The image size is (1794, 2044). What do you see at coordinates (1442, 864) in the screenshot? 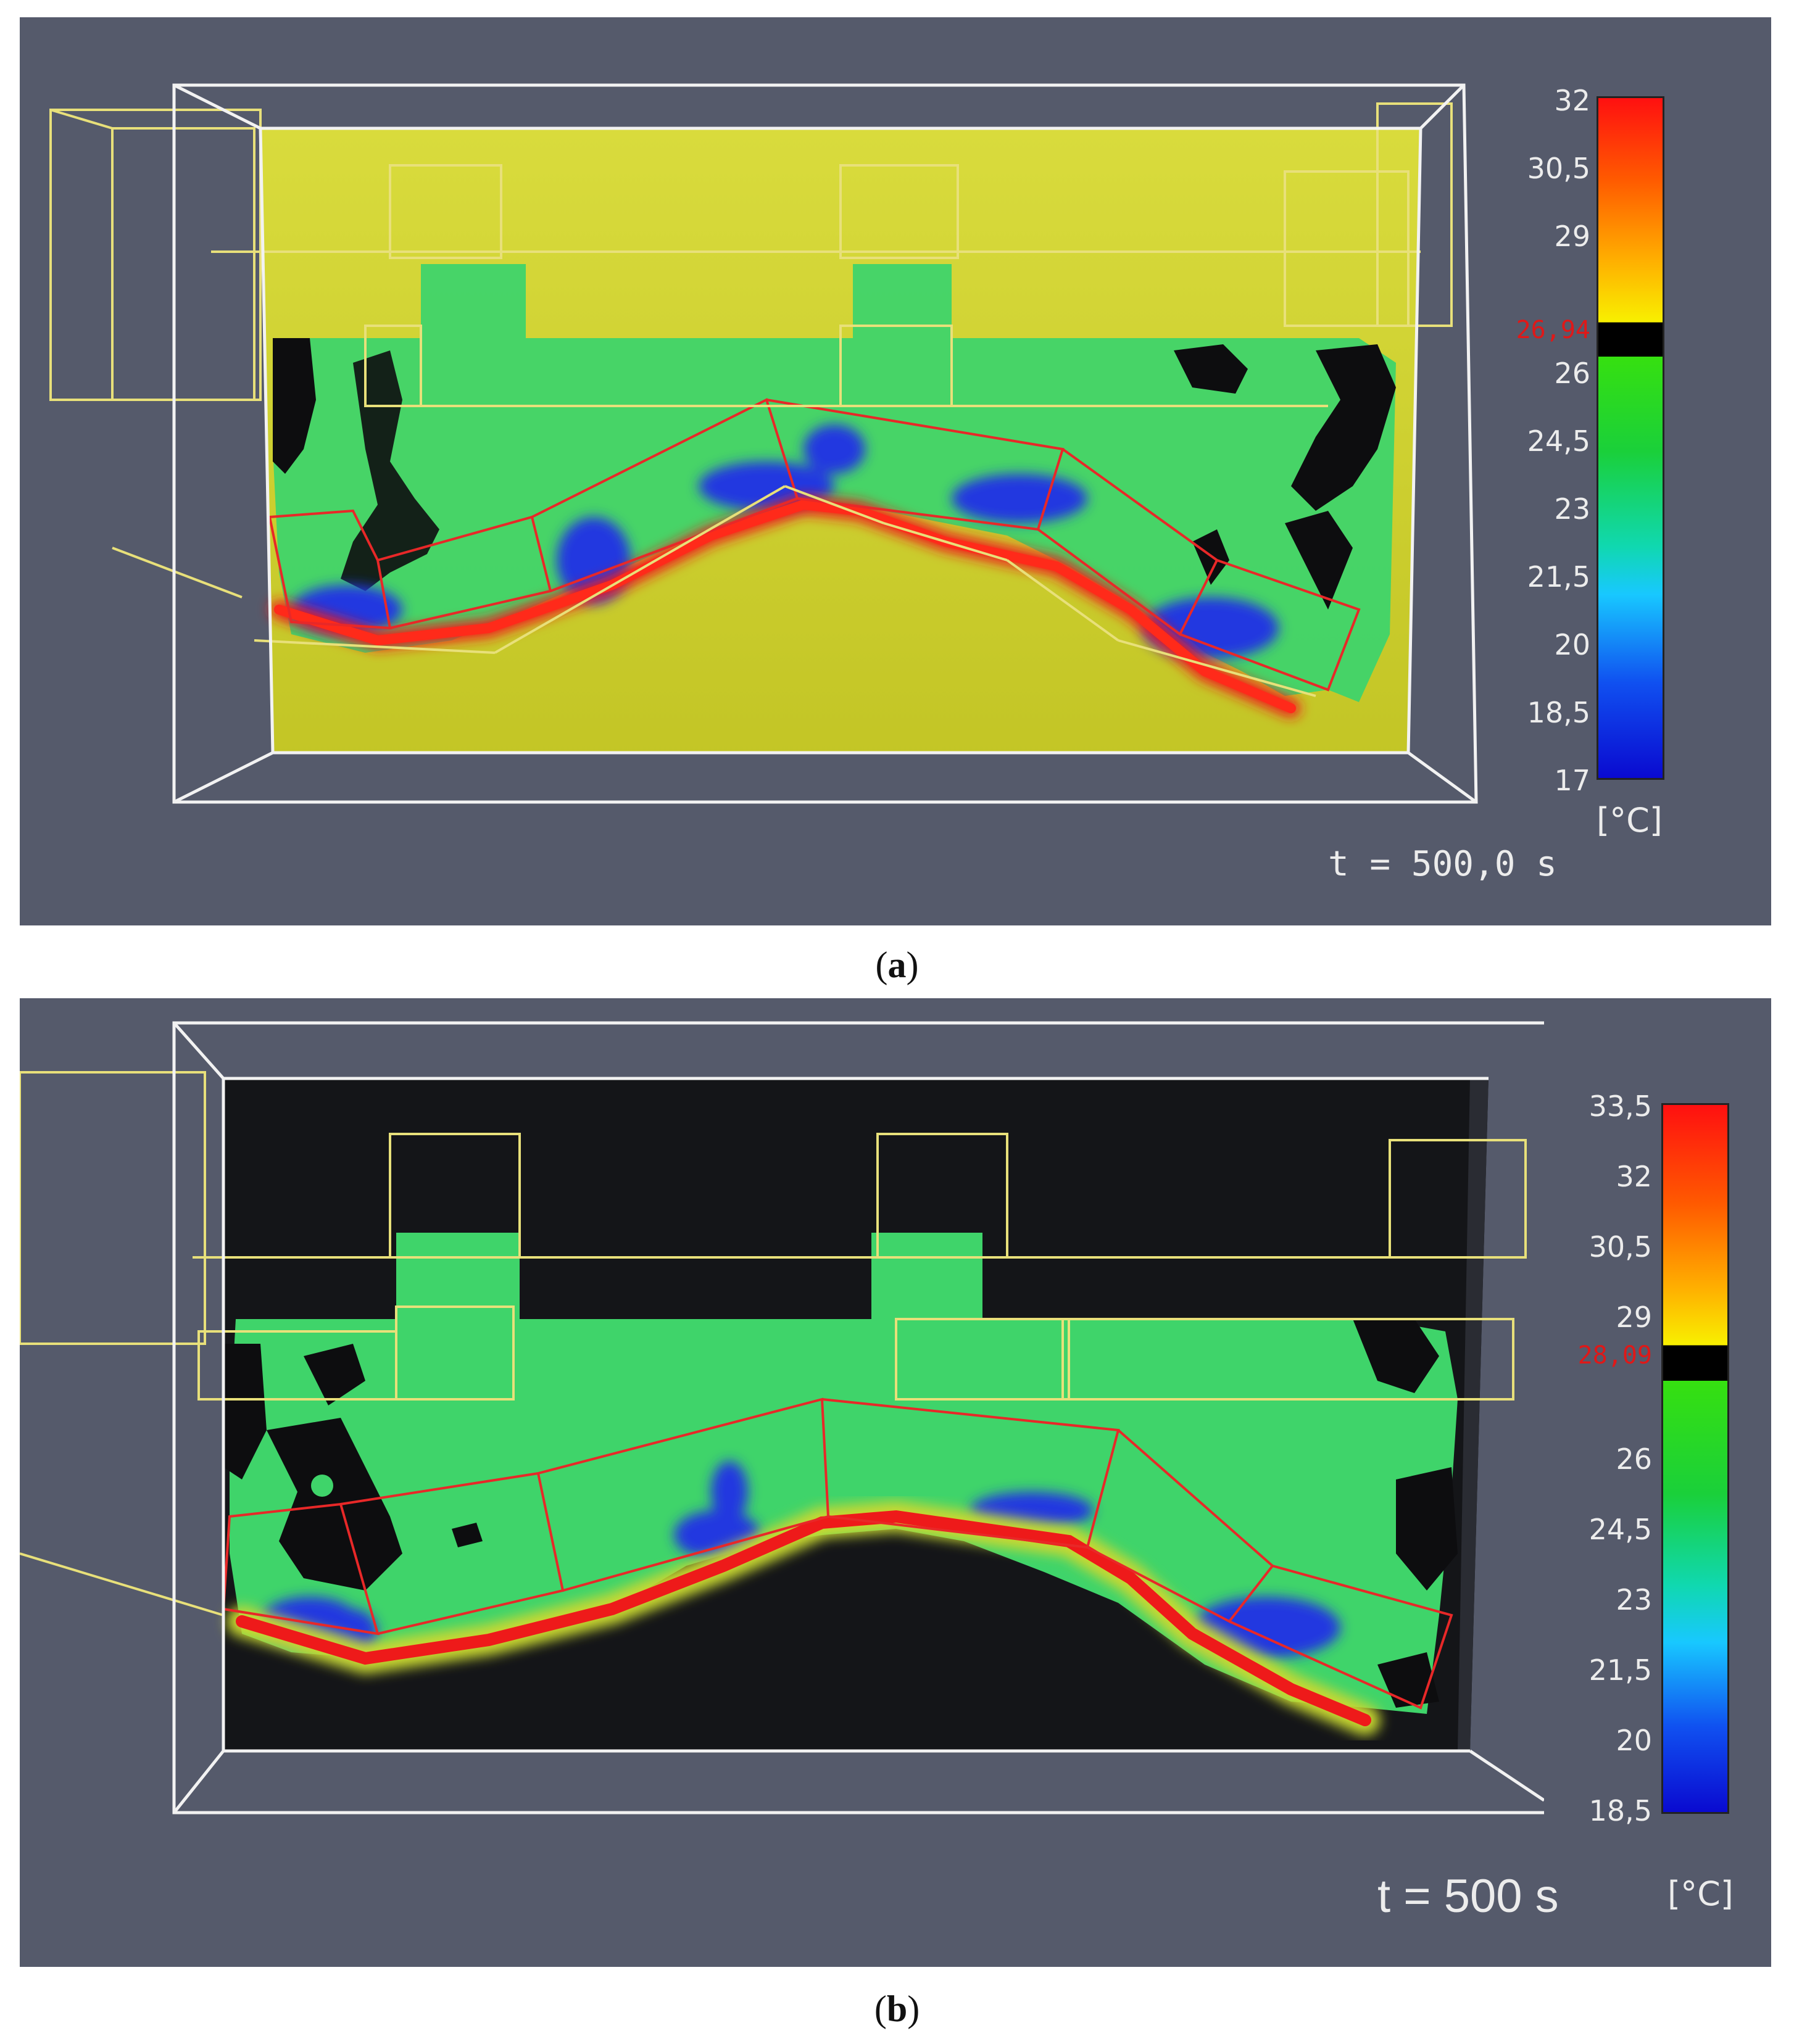
I see `time-label: t = 500,0 s` at bounding box center [1442, 864].